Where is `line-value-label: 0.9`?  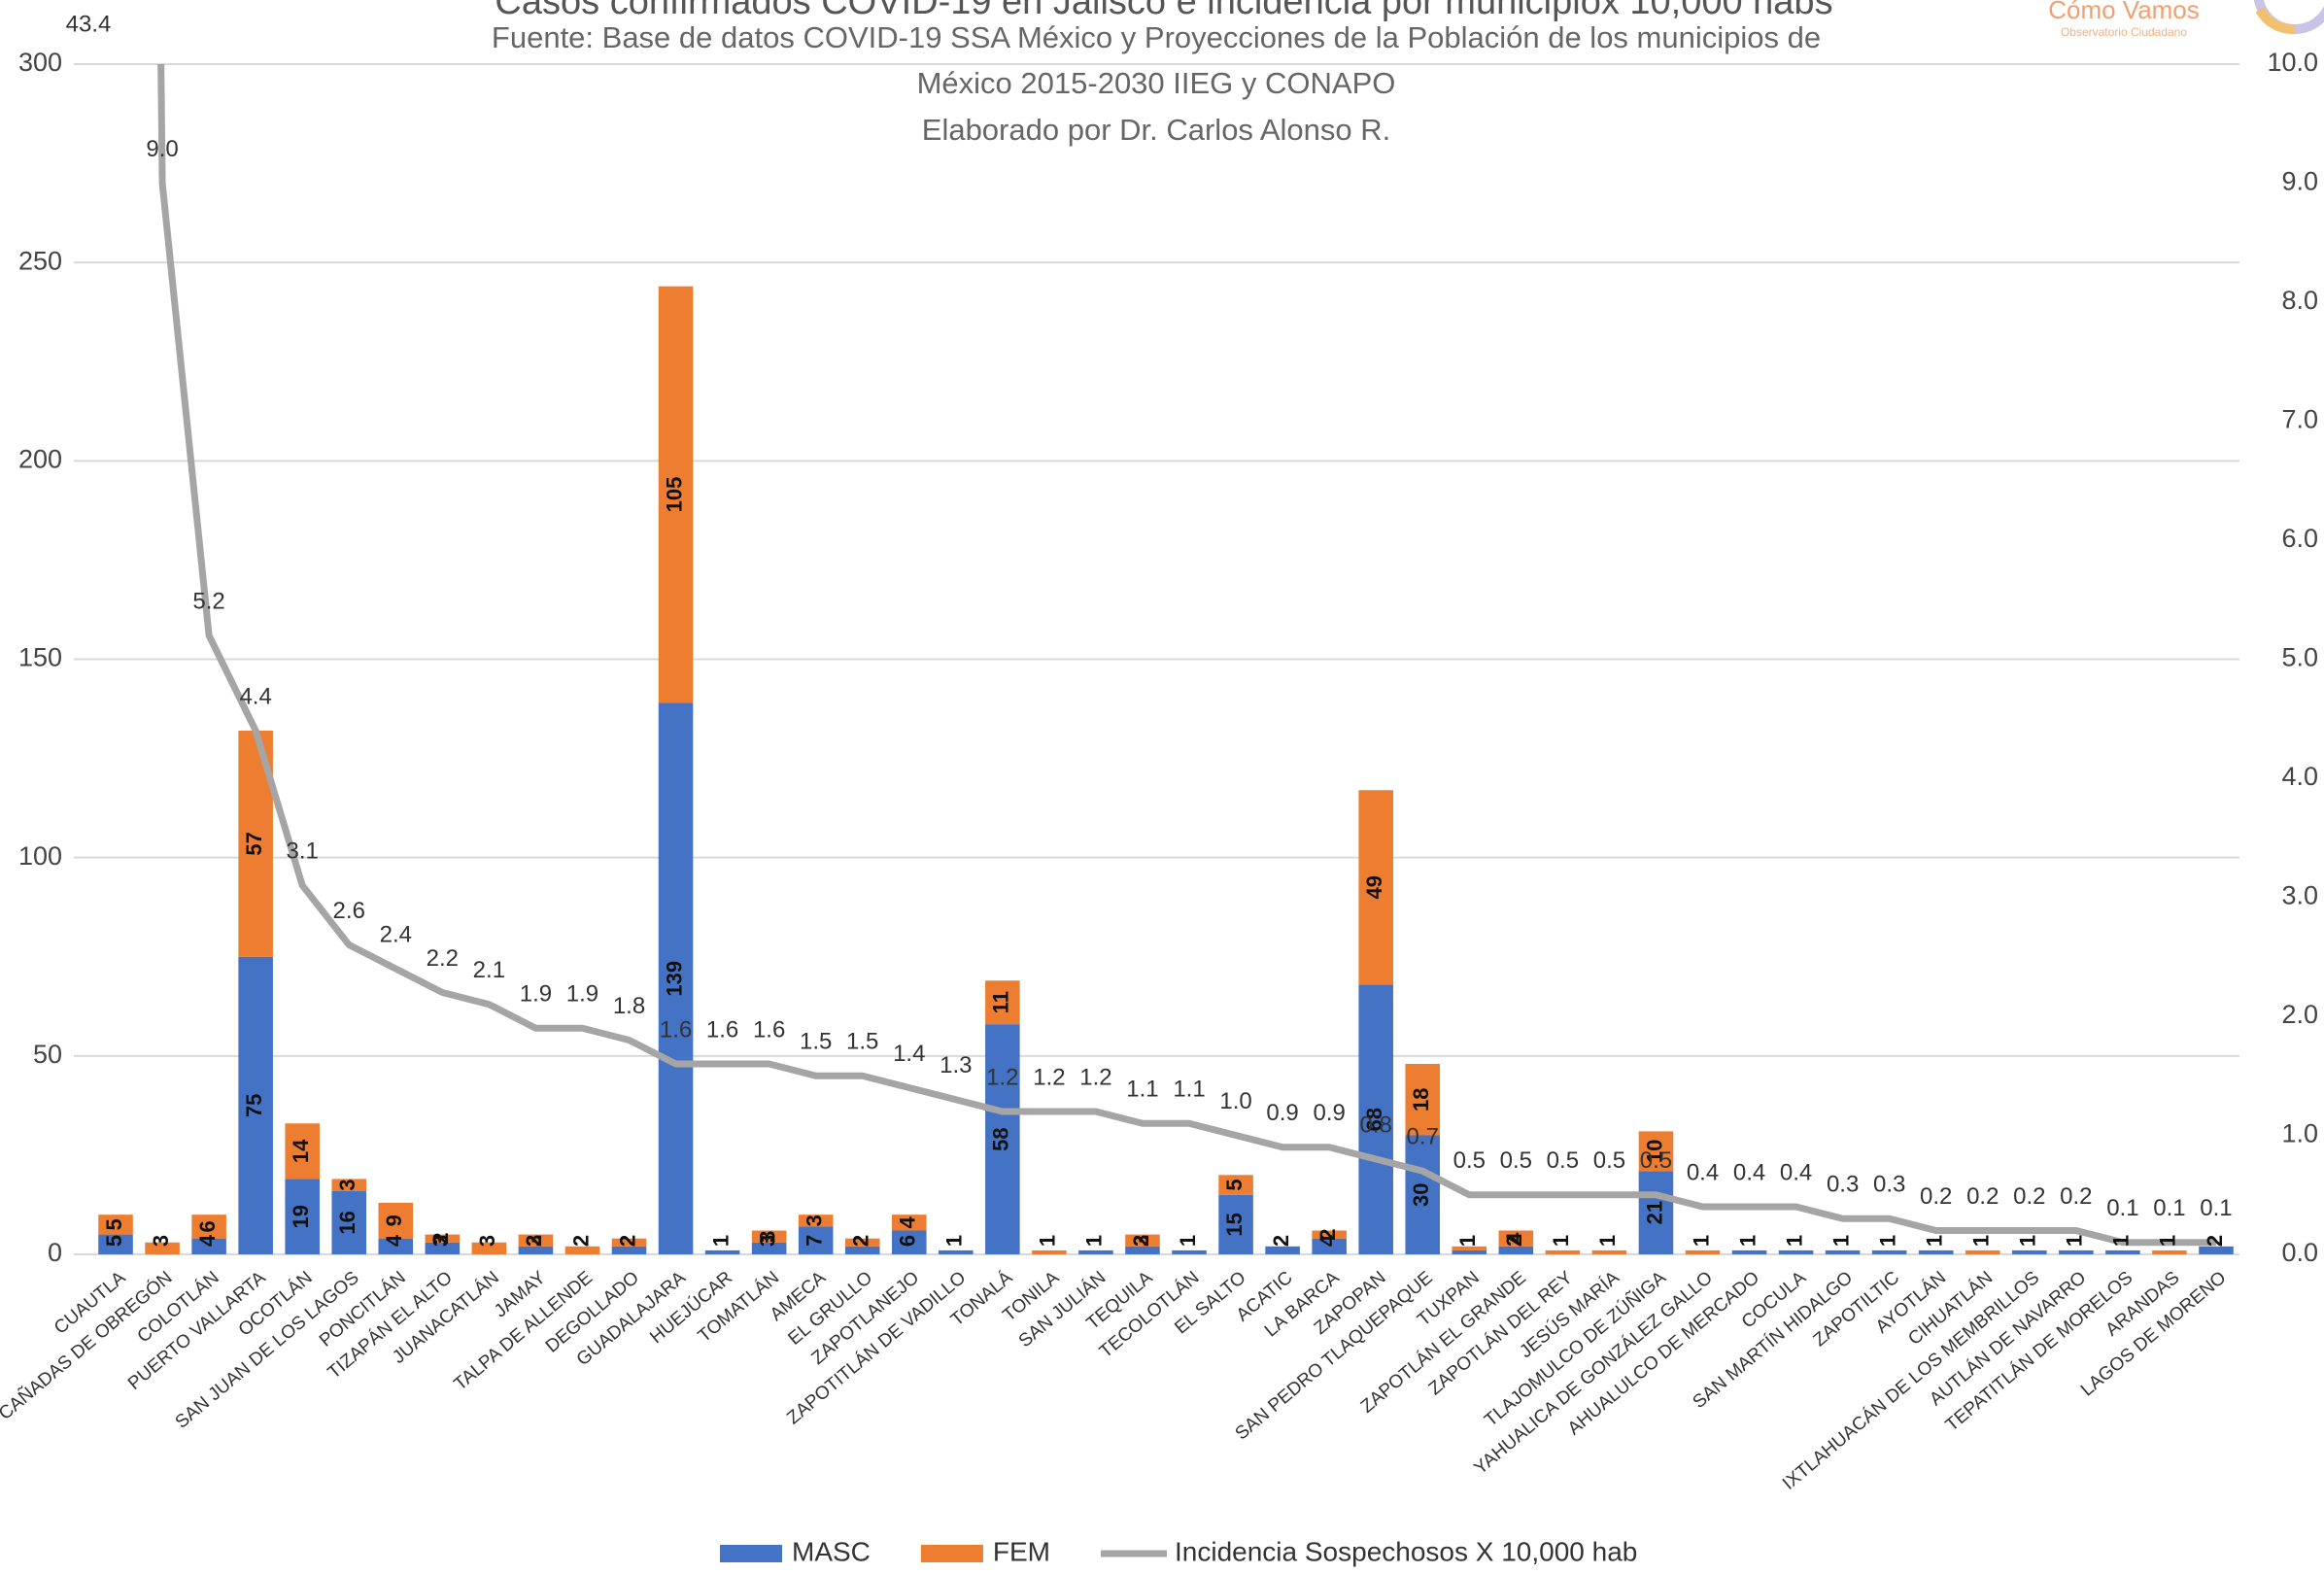
line-value-label: 0.9 is located at coordinates (1329, 1113).